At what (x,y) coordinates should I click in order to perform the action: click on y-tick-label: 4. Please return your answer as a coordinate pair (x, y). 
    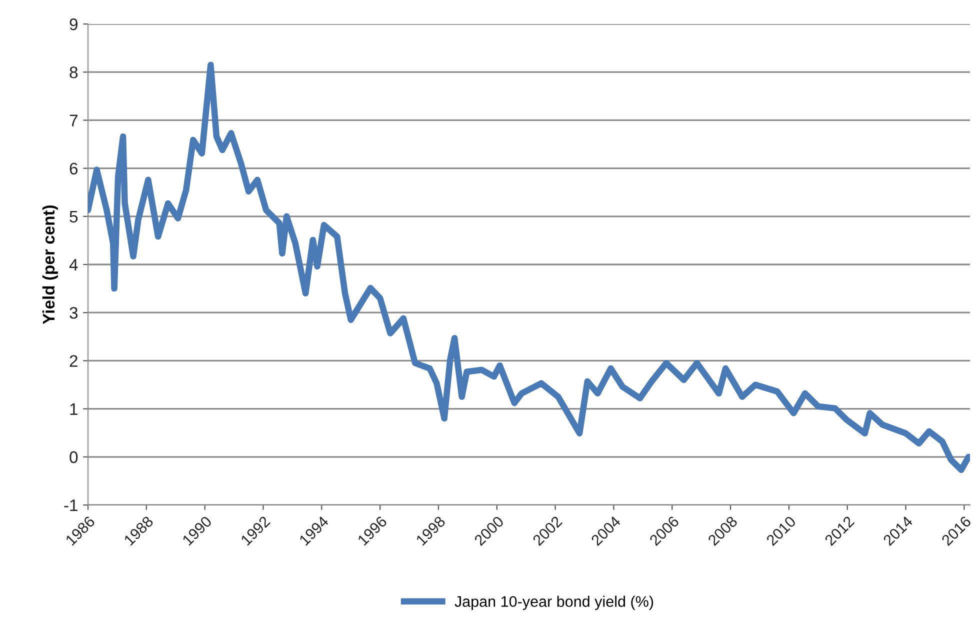
    Looking at the image, I should click on (73, 265).